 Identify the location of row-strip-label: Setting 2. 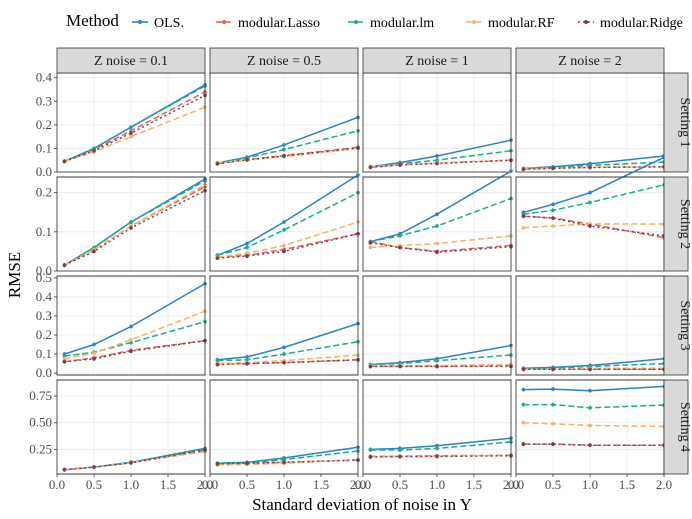
(684, 224).